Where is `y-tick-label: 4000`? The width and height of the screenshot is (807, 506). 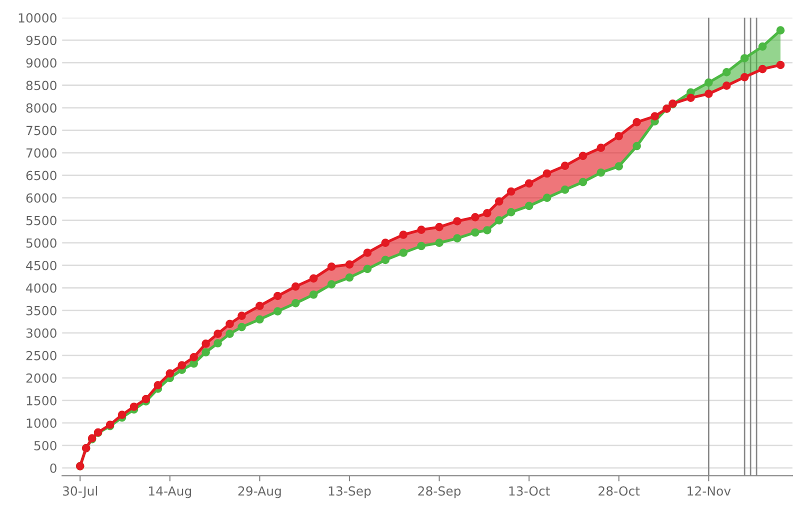
y-tick-label: 4000 is located at coordinates (41, 288).